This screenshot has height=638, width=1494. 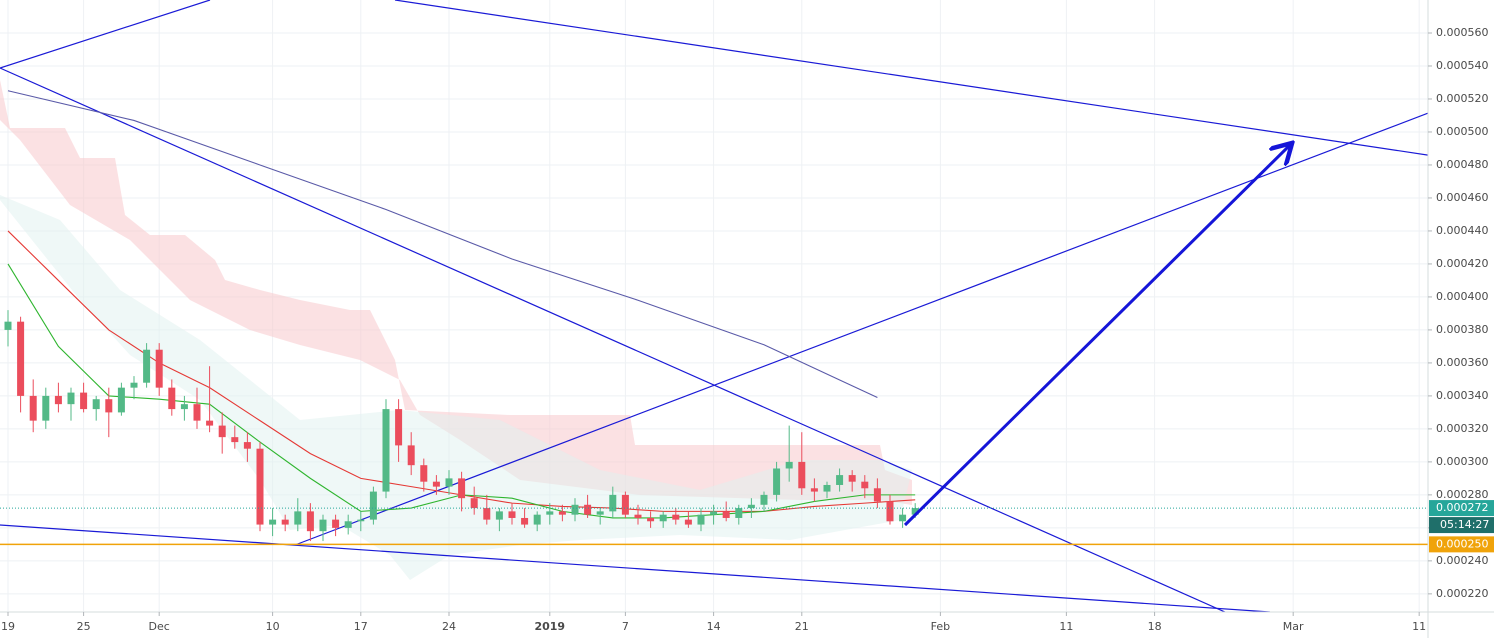 What do you see at coordinates (8, 626) in the screenshot?
I see `x-tick-label: 19` at bounding box center [8, 626].